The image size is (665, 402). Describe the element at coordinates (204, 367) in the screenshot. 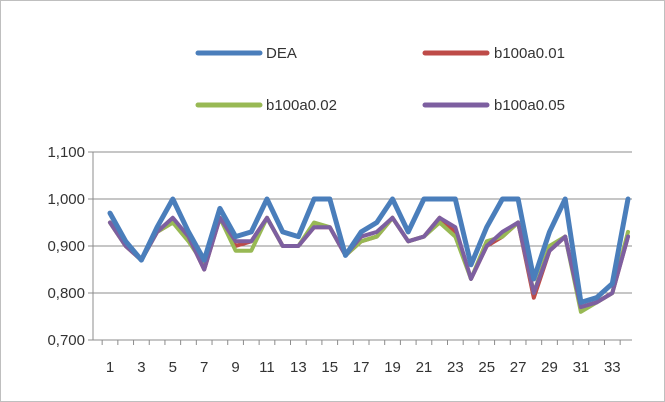

I see `x-tick-label: 7` at that location.